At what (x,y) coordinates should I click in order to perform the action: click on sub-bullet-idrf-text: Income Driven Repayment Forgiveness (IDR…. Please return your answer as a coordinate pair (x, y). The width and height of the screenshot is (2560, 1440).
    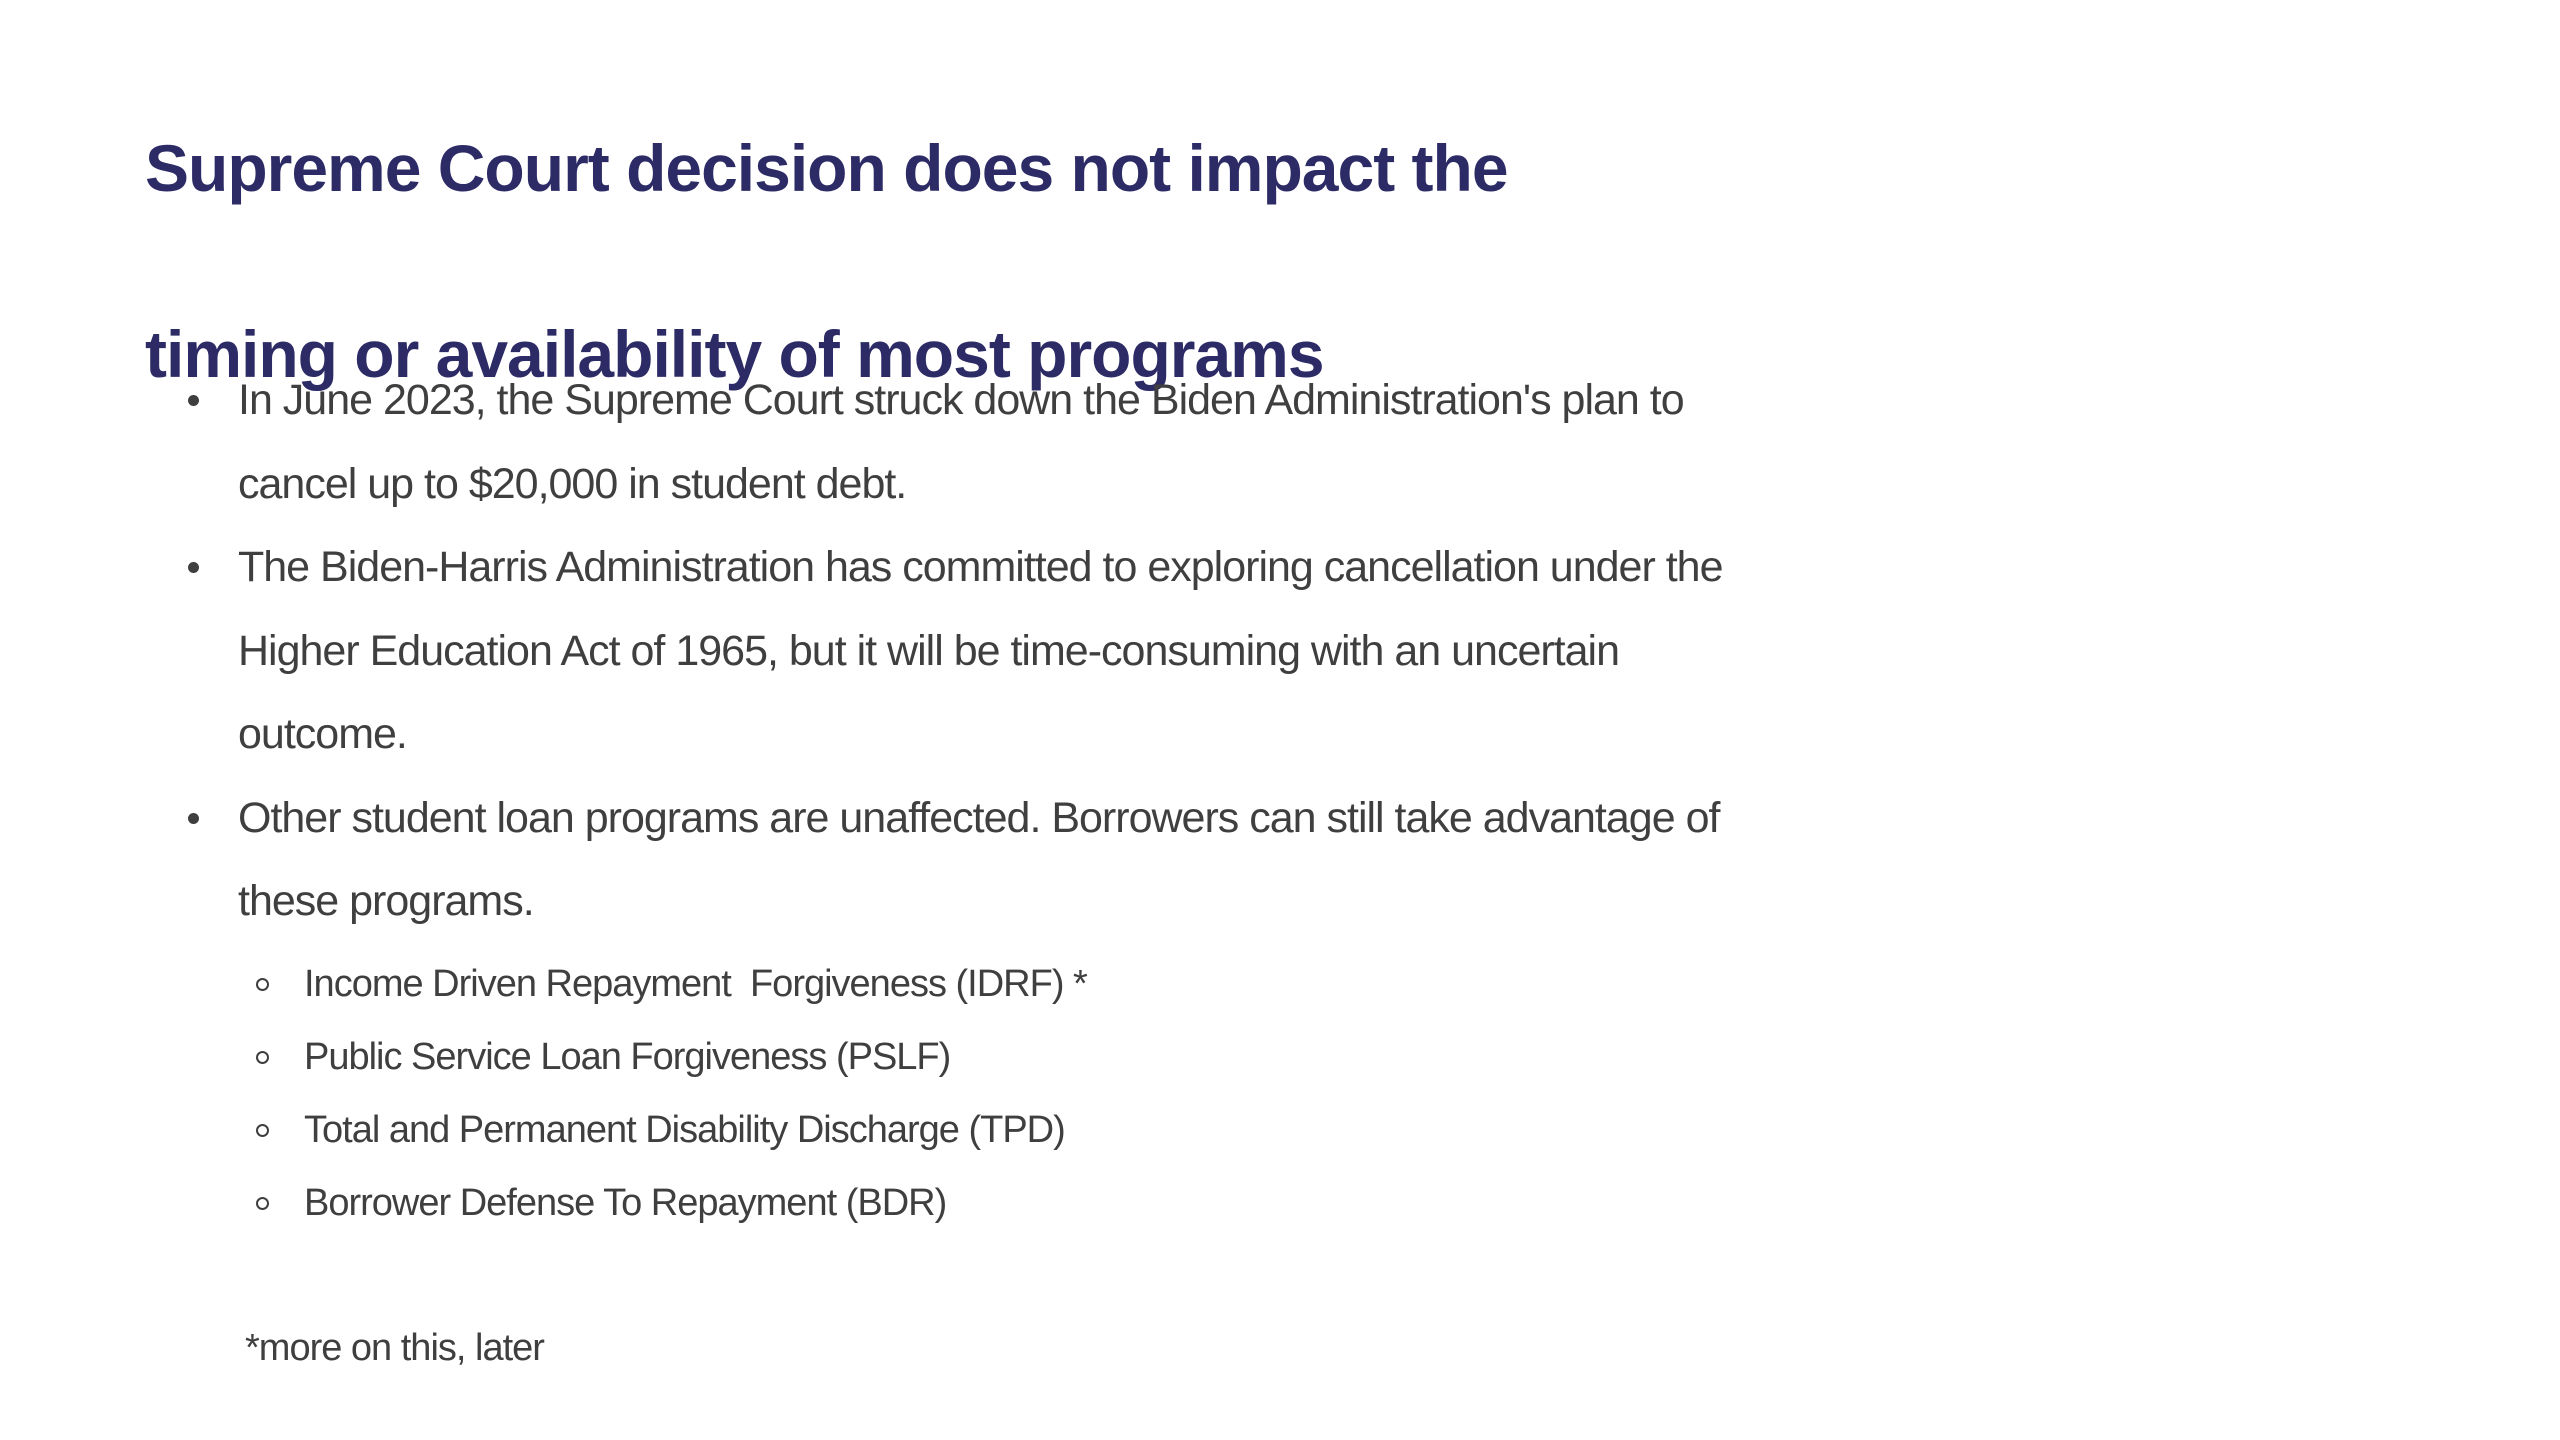
    Looking at the image, I should click on (696, 984).